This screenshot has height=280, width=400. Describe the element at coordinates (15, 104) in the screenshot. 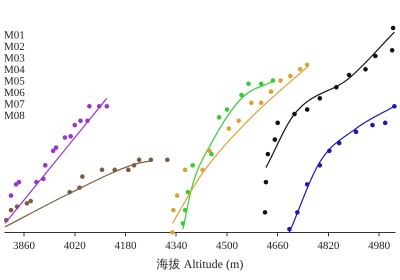

I see `annotation: M07` at that location.